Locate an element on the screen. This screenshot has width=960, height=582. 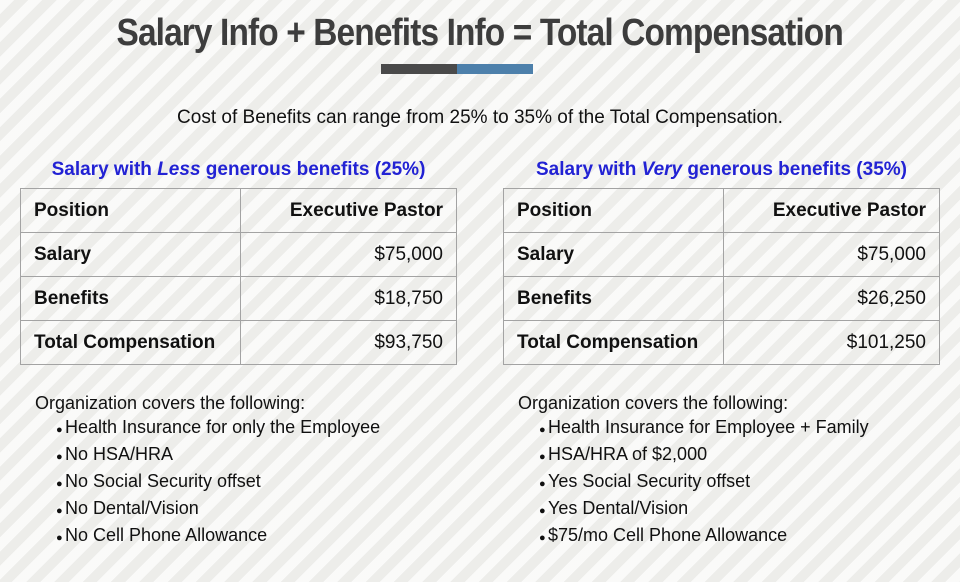
table-row: Total Compensation $101,250 is located at coordinates (721, 342).